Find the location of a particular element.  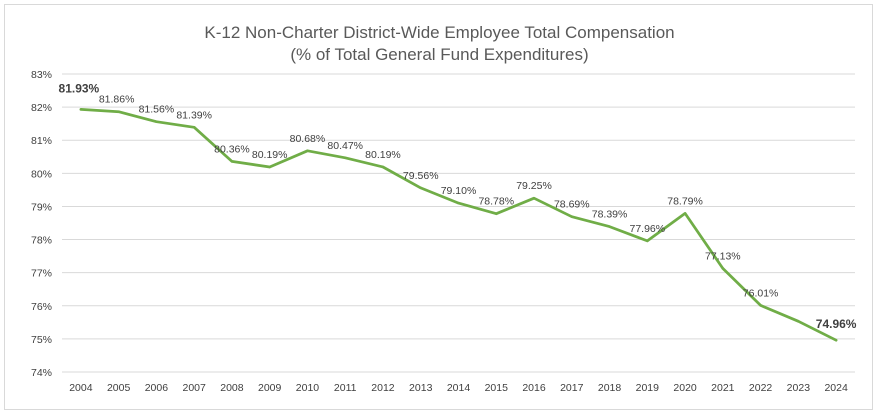

data-label: 79.10% is located at coordinates (459, 191).